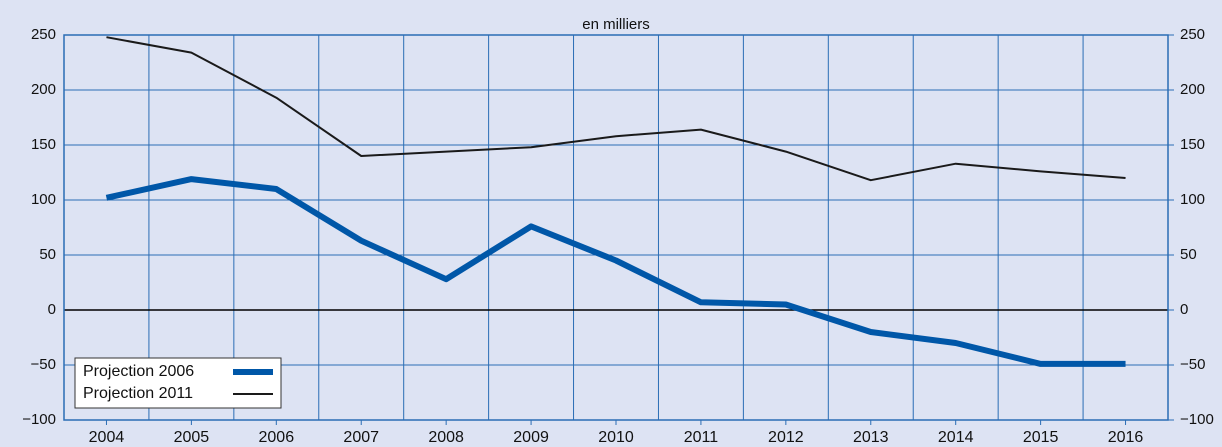 The width and height of the screenshot is (1222, 447). Describe the element at coordinates (616, 437) in the screenshot. I see `x-tick-label: 2010` at that location.